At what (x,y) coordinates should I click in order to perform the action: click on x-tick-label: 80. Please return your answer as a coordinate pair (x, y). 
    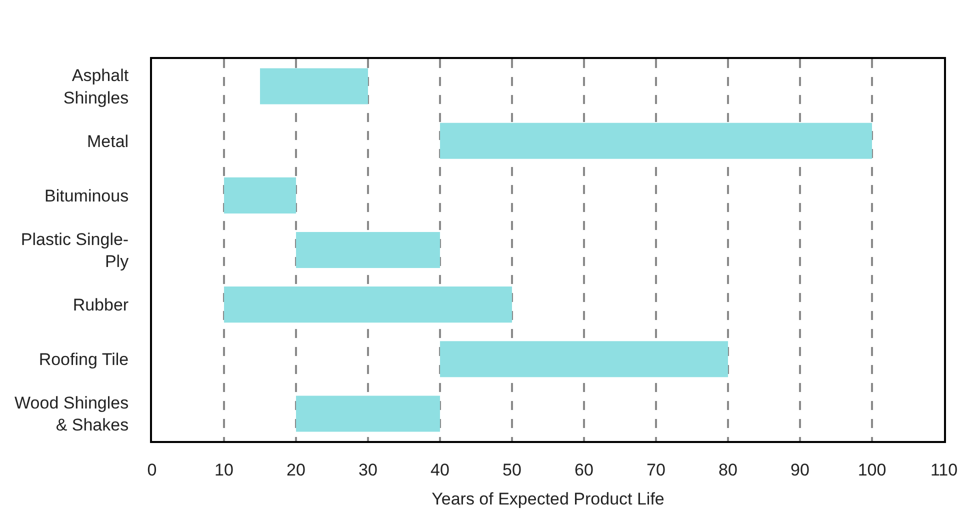
    Looking at the image, I should click on (728, 470).